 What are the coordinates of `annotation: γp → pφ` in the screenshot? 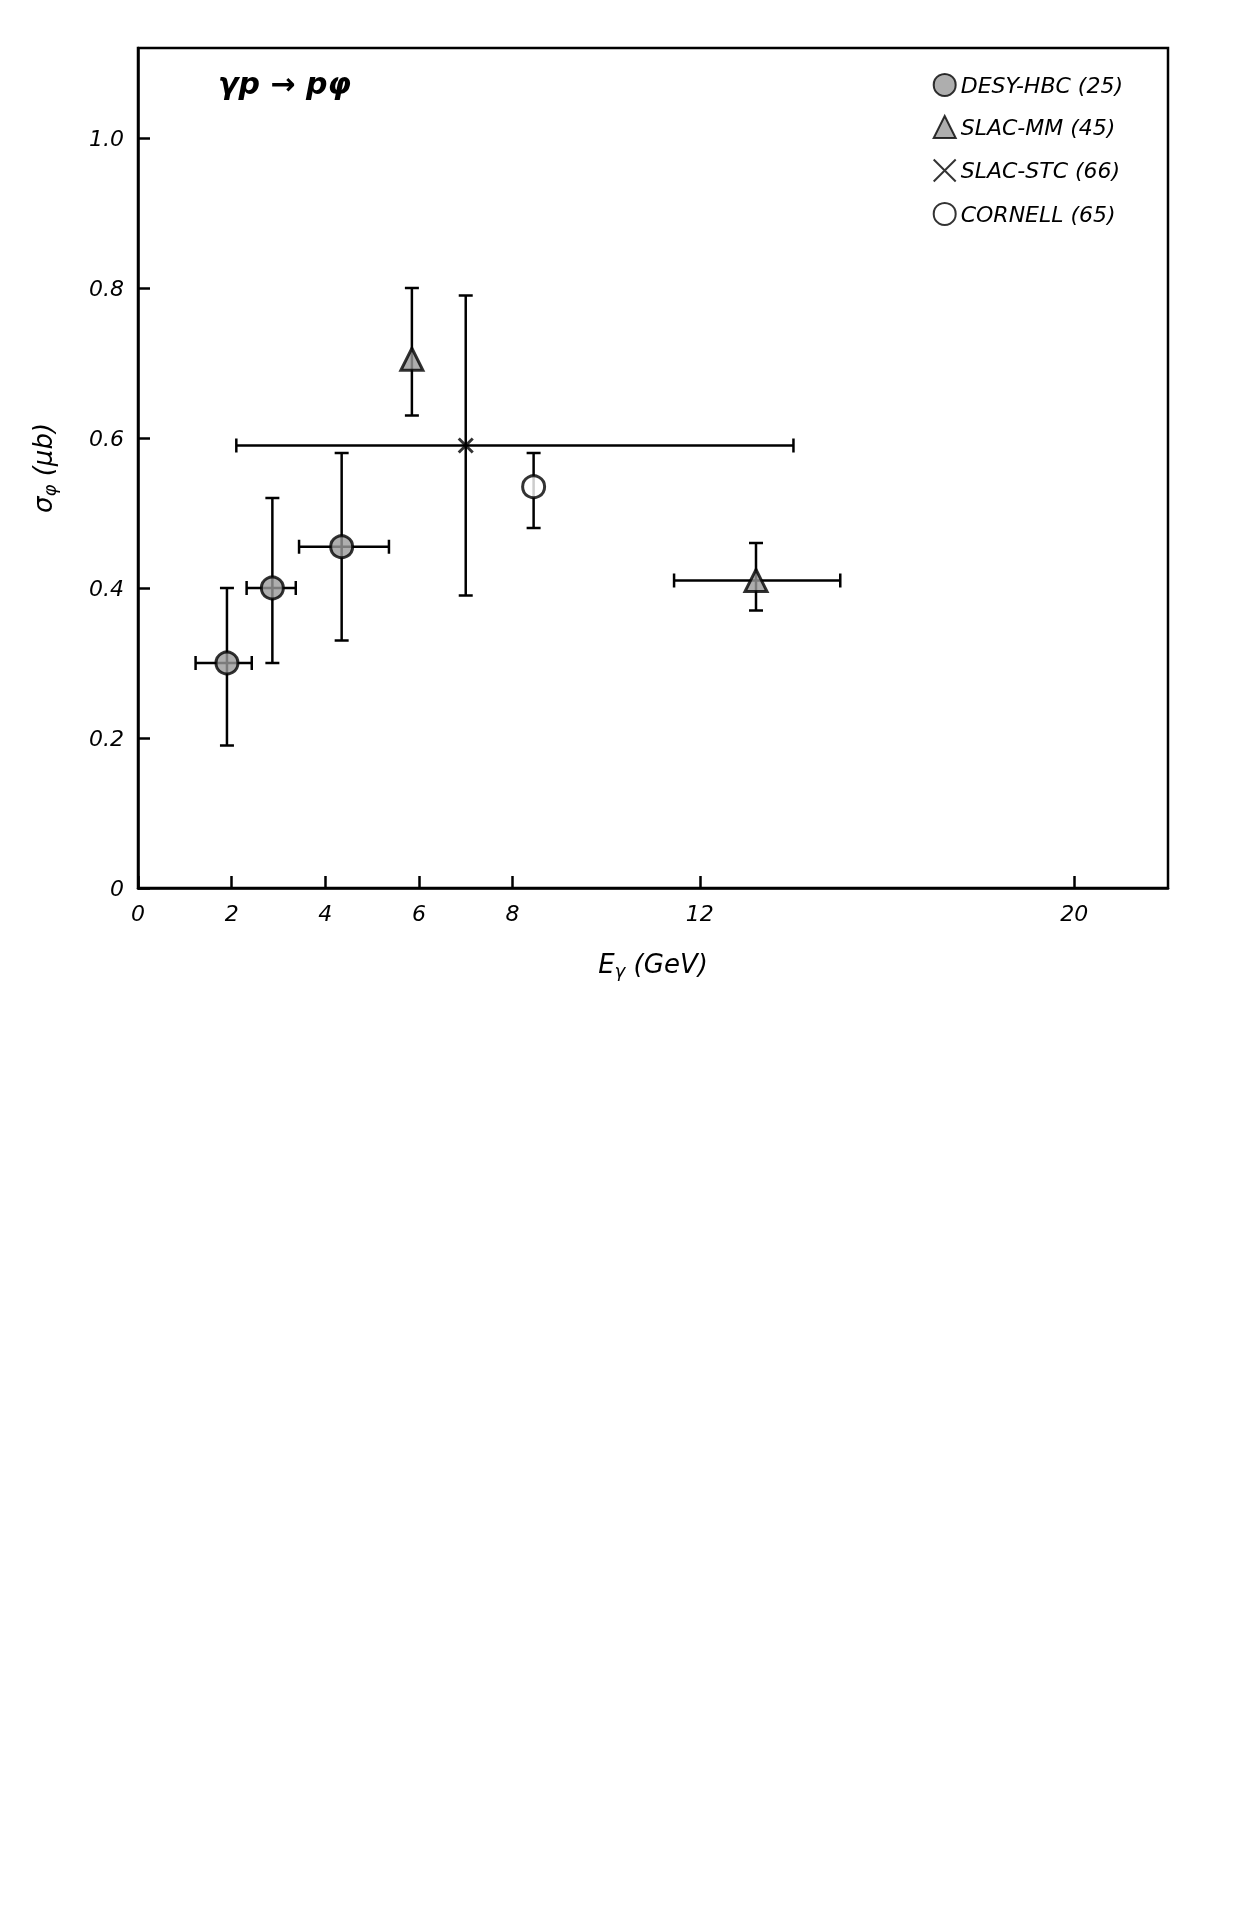 It's located at (284, 83).